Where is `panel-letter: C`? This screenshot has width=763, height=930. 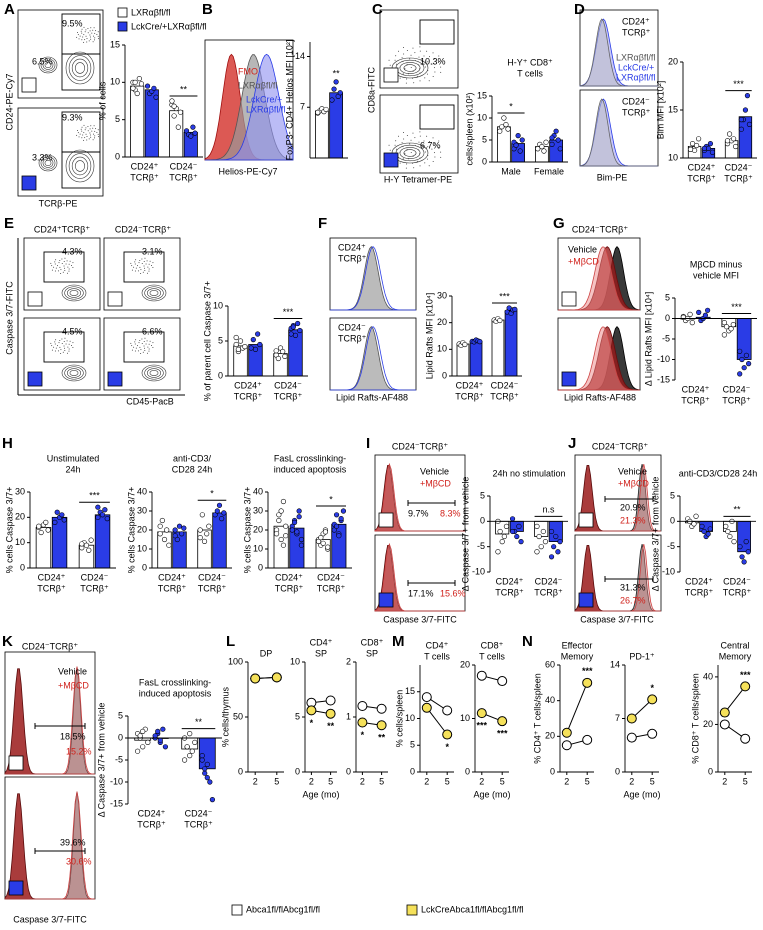
panel-letter: C is located at coordinates (377, 9).